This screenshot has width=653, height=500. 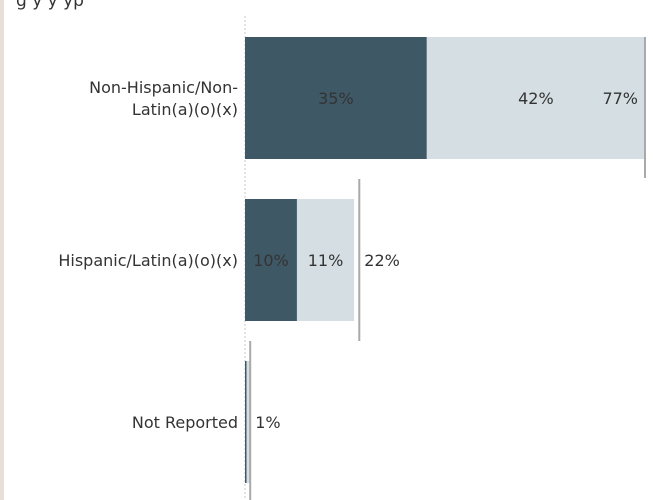 I want to click on category-label-line: Not Reported, so click(x=185, y=422).